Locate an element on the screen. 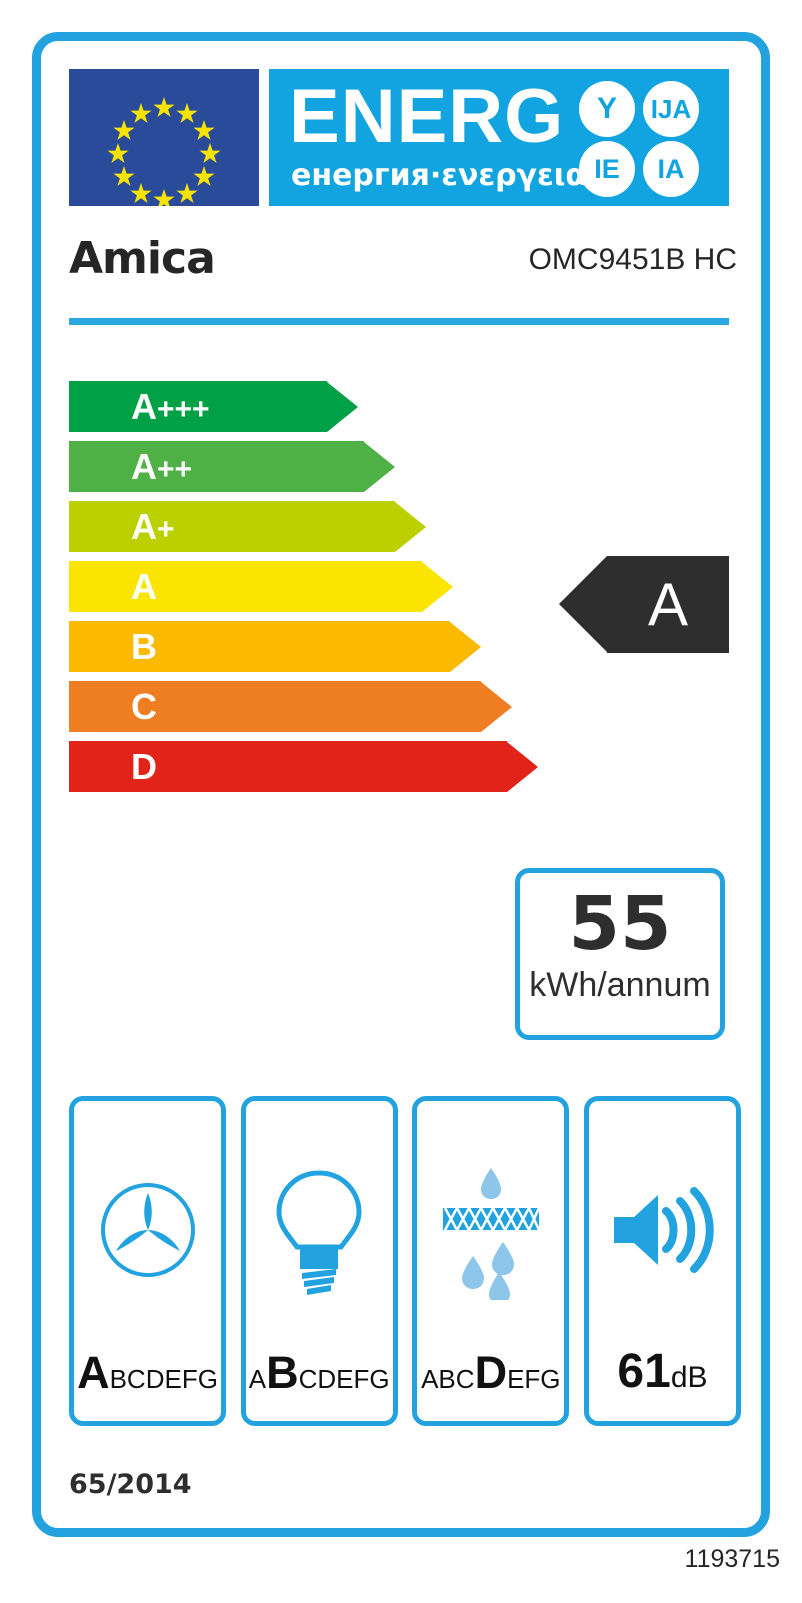  energ-banner: ENERG енергия·ενεργεια Y IJA IE IA is located at coordinates (499, 137).